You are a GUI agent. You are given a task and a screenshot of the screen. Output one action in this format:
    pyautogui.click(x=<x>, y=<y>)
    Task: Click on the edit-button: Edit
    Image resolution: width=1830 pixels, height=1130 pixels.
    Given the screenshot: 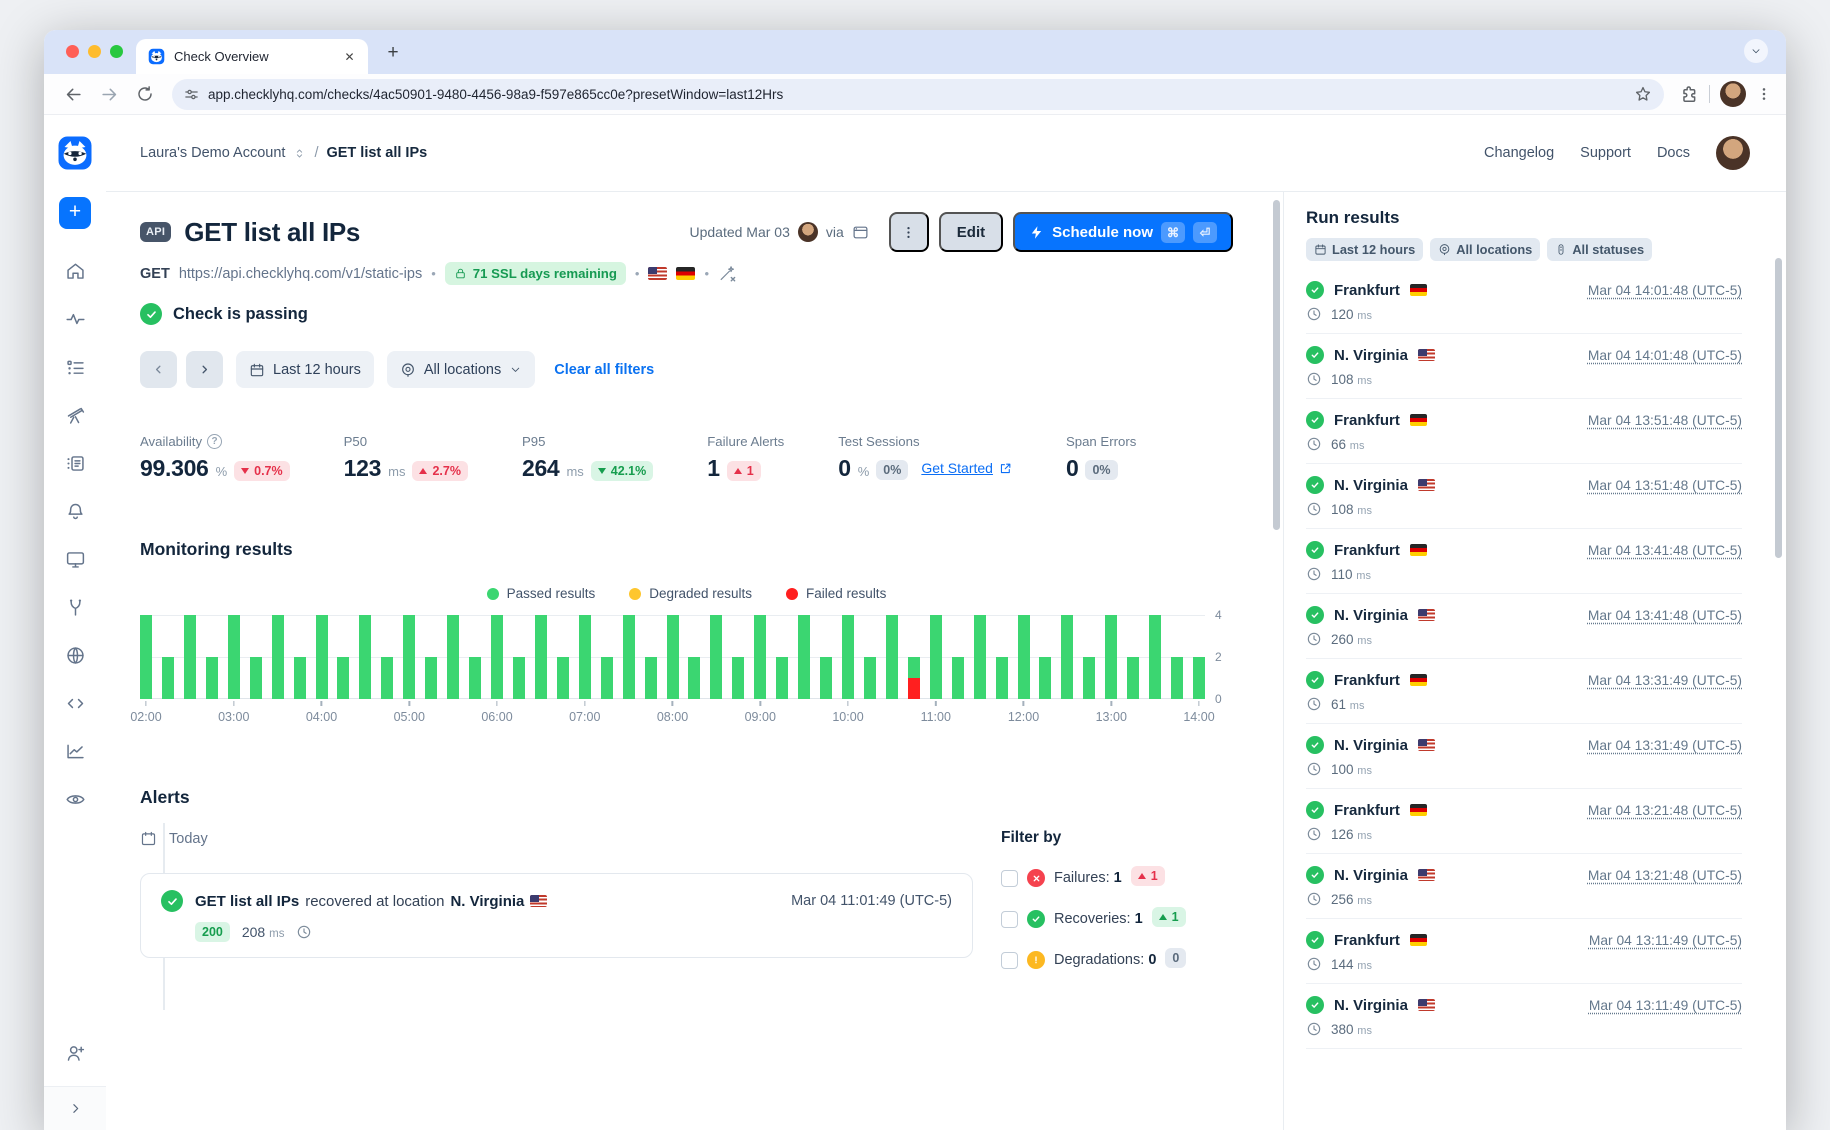 What is the action you would take?
    pyautogui.click(x=971, y=232)
    